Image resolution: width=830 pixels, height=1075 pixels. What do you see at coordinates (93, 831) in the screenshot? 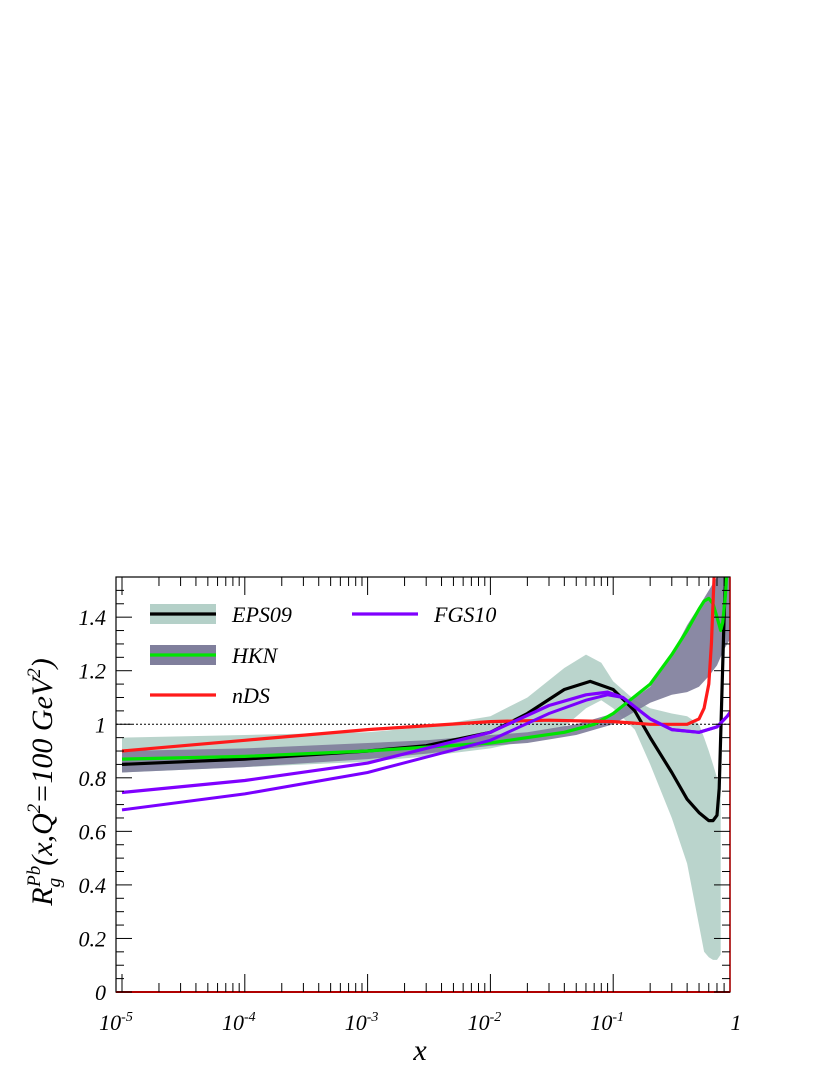
I see `y-tick-label: 0.6` at bounding box center [93, 831].